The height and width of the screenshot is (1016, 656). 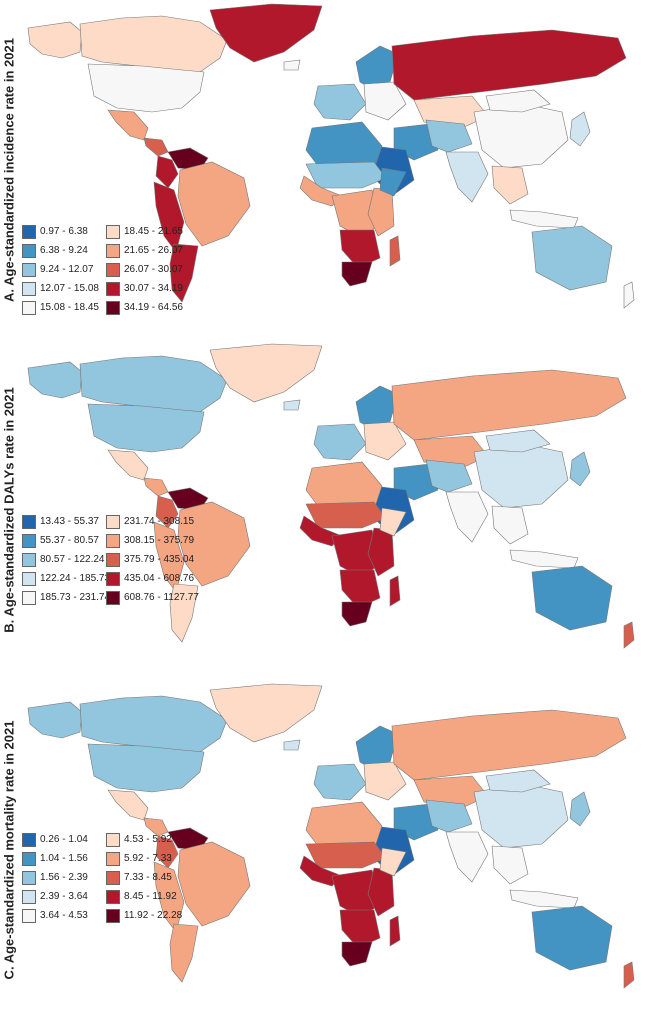 I want to click on legend-item: 2.39 - 3.64, so click(x=55, y=896).